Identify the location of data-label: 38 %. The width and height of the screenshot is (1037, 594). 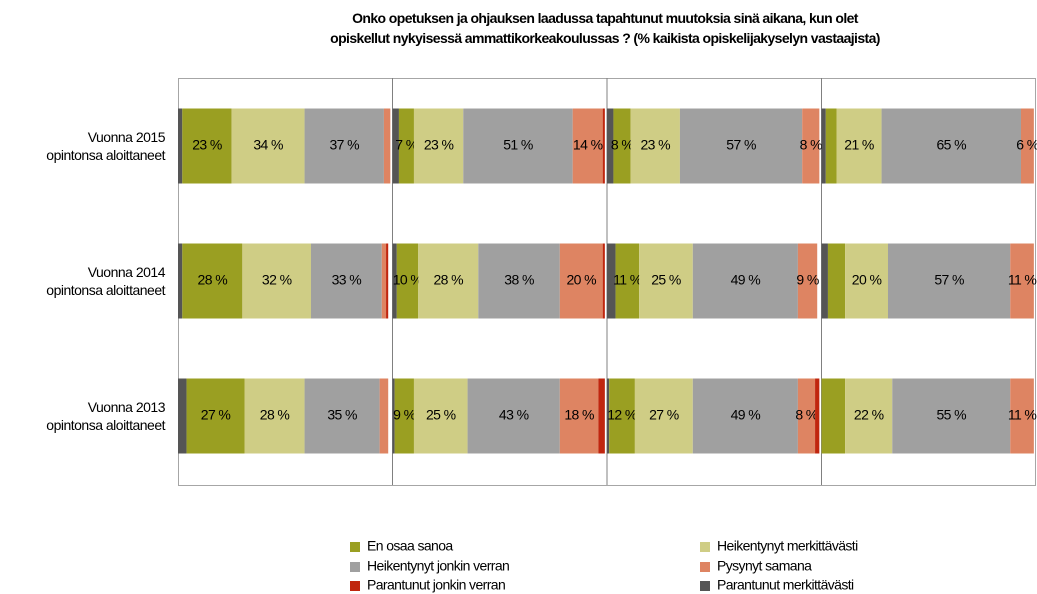
(519, 280).